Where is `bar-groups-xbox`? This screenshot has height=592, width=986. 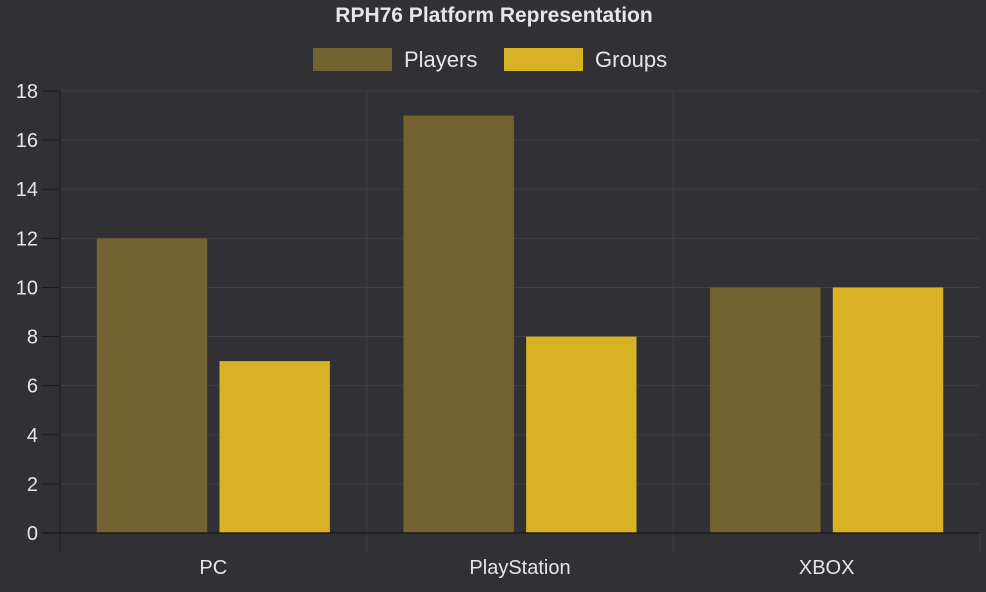 bar-groups-xbox is located at coordinates (888, 410).